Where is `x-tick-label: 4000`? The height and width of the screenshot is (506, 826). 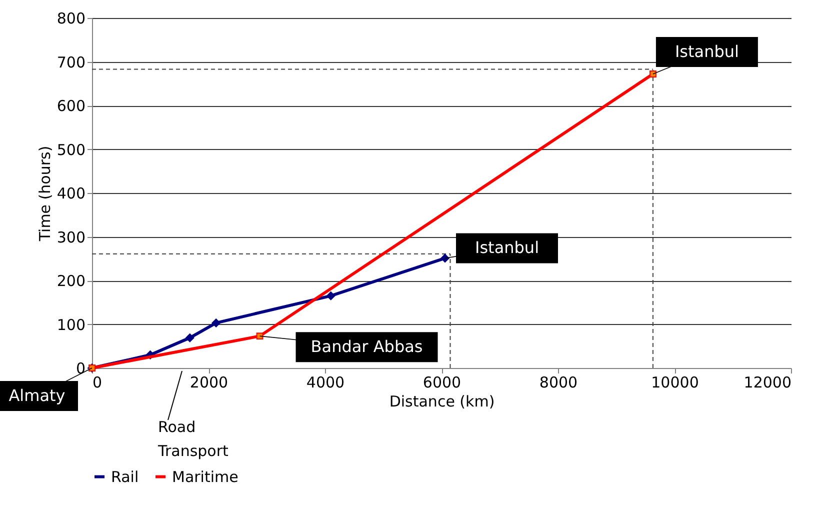 x-tick-label: 4000 is located at coordinates (325, 383).